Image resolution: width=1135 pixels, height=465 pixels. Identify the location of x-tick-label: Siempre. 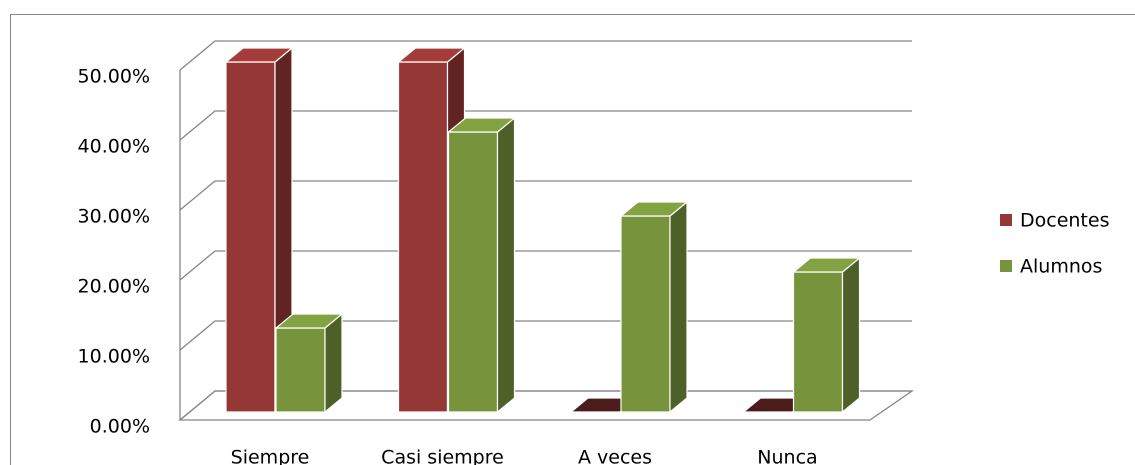
(270, 456).